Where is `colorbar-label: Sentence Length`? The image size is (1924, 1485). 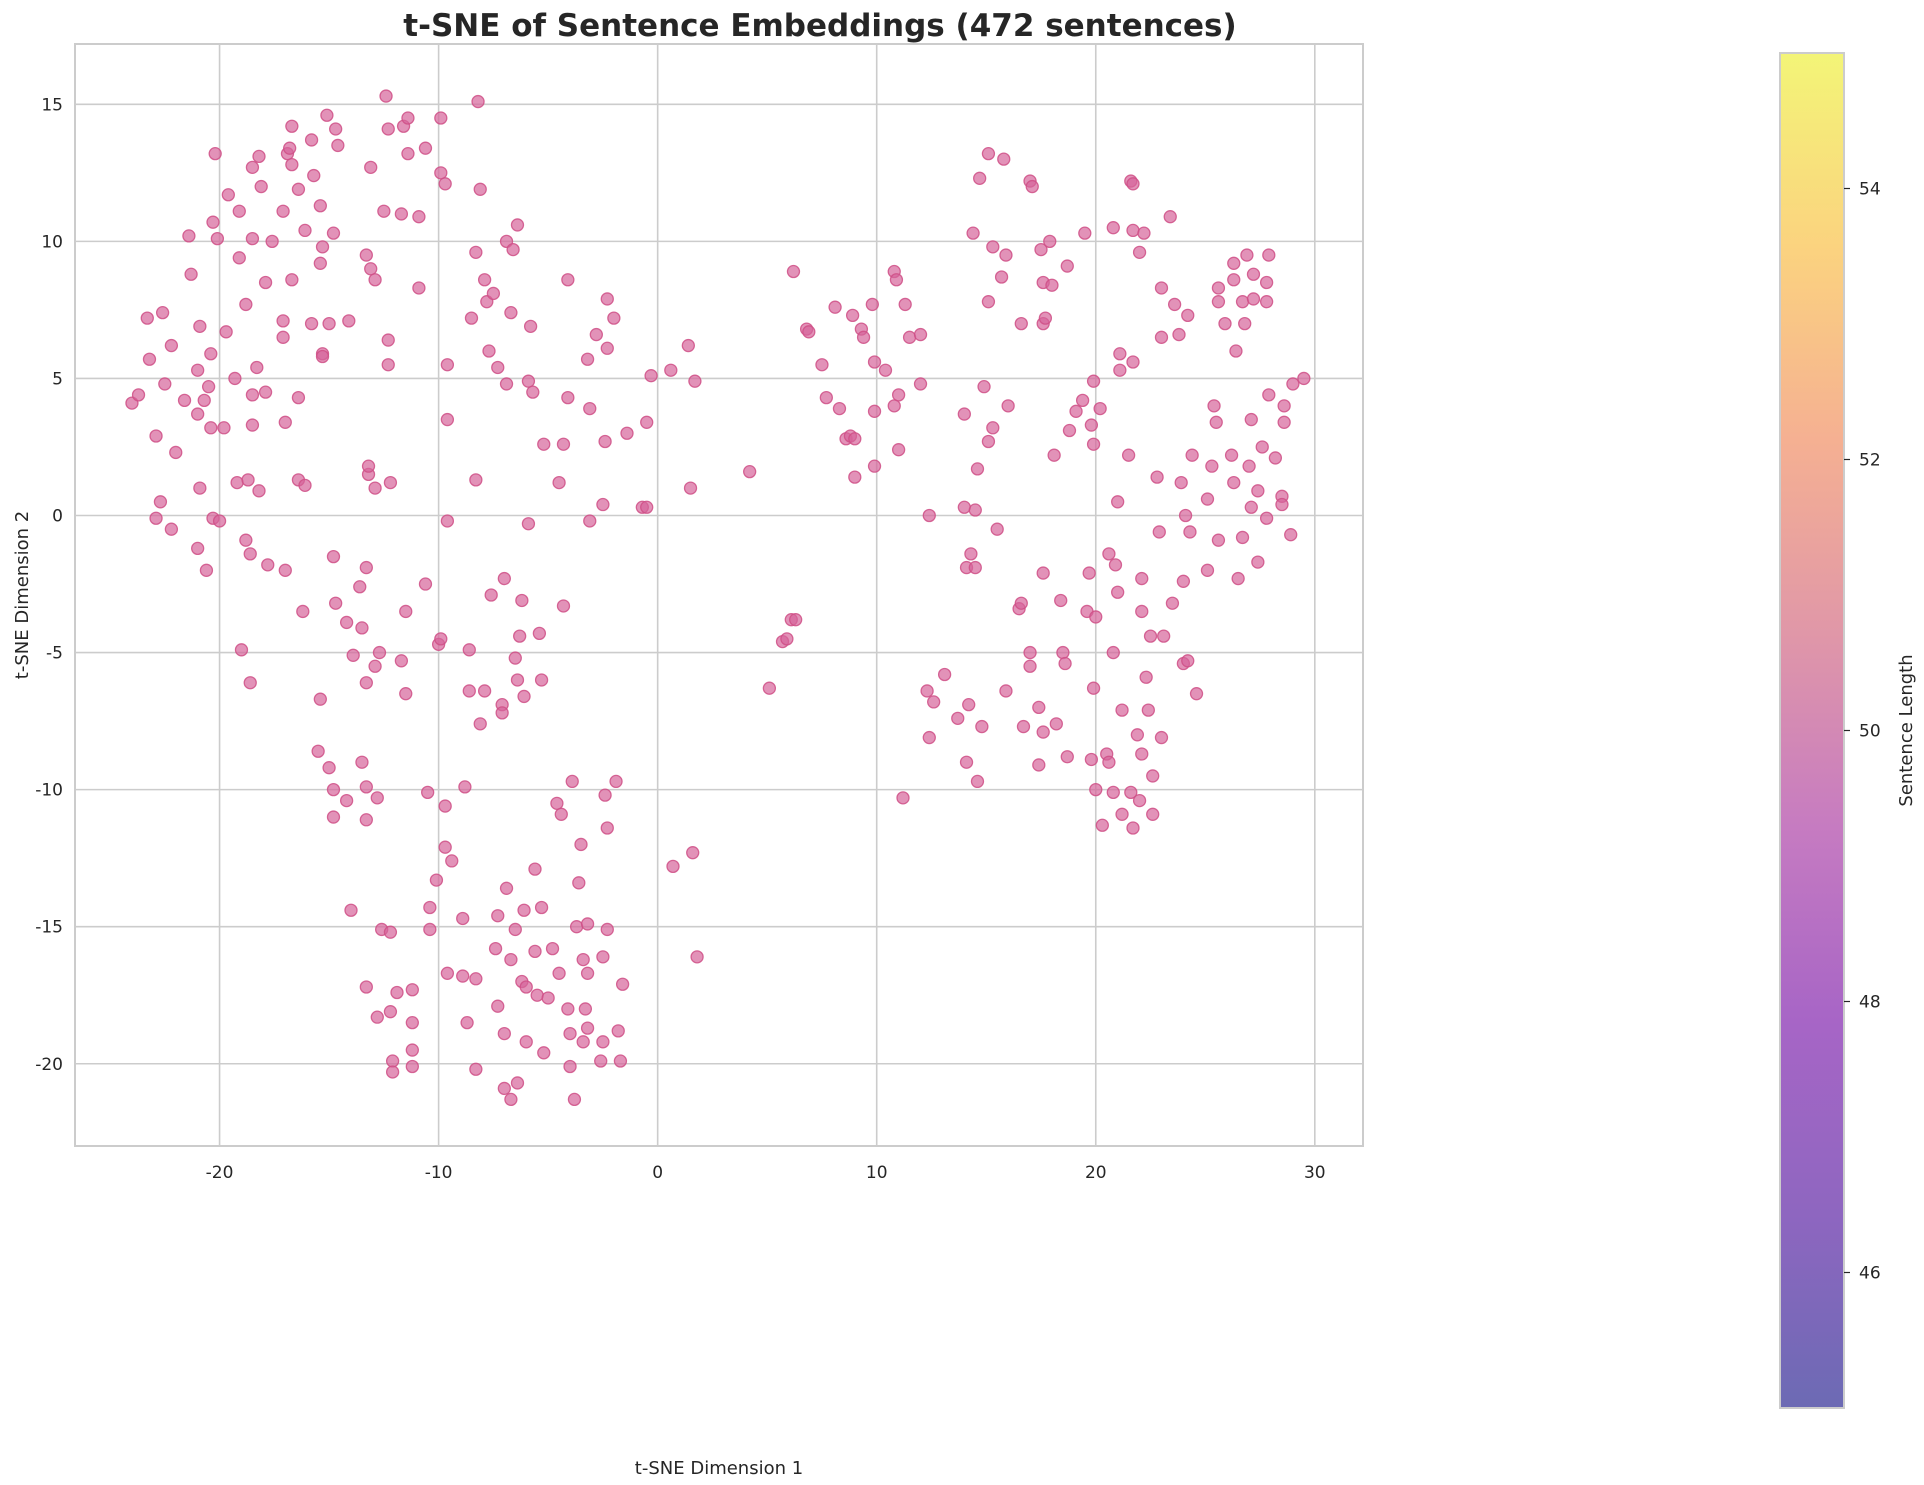 colorbar-label: Sentence Length is located at coordinates (1906, 730).